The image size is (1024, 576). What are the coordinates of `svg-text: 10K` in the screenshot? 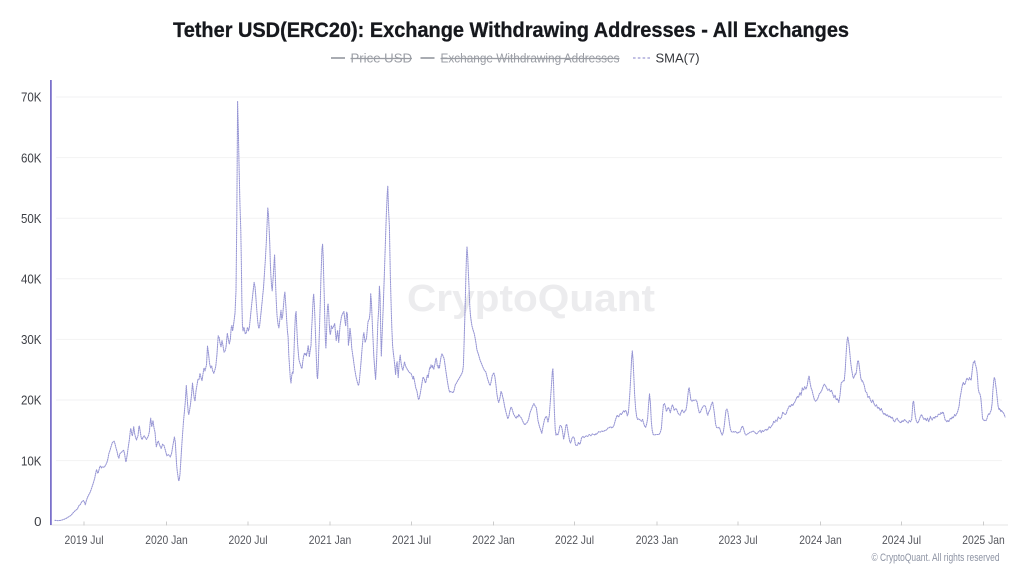 It's located at (31, 460).